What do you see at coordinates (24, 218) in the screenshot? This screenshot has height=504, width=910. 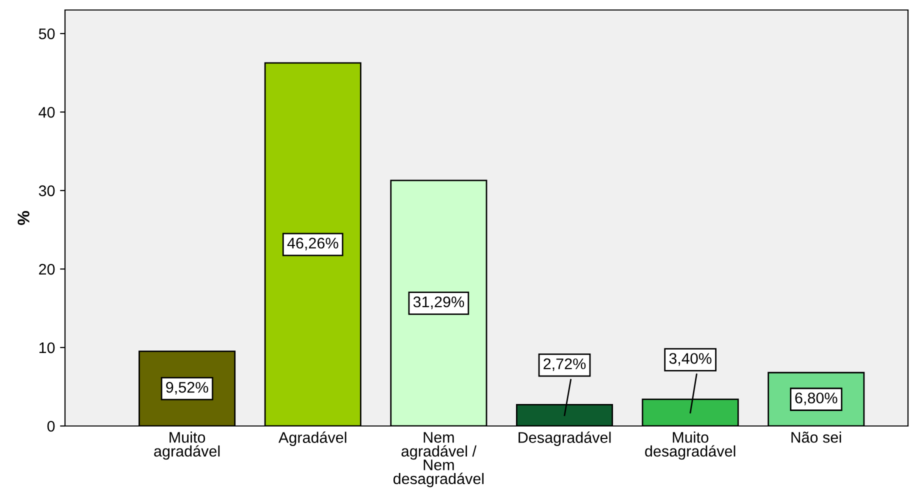 I see `y-axis-title: %` at bounding box center [24, 218].